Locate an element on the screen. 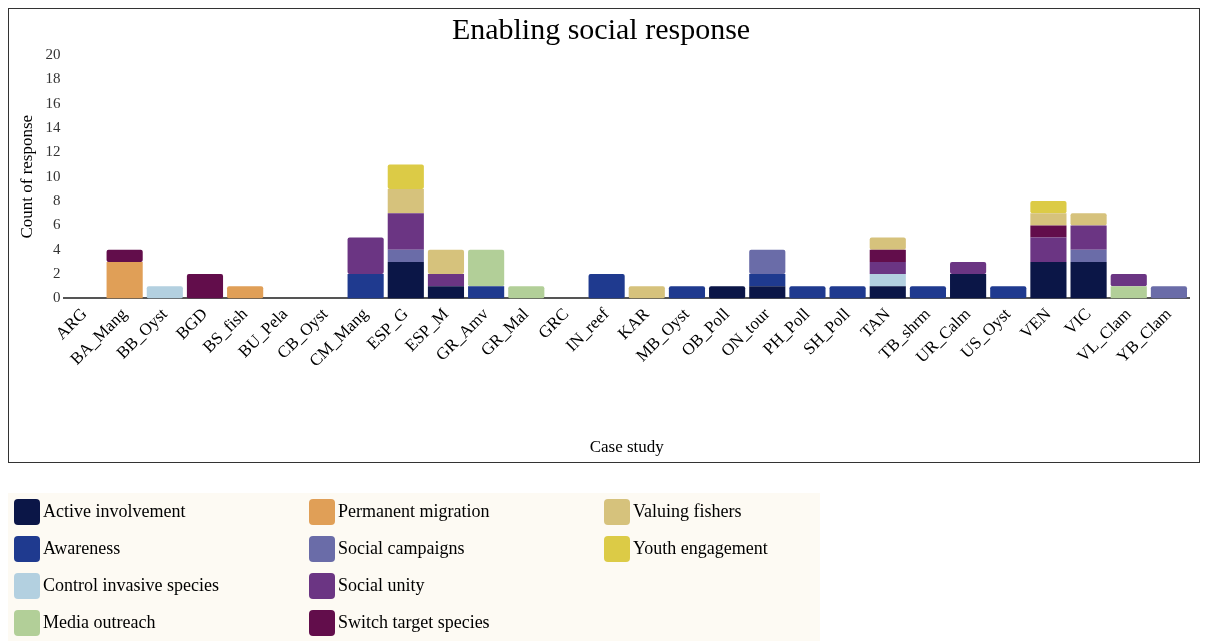 The image size is (1206, 643). legend-label: Awareness is located at coordinates (82, 548).